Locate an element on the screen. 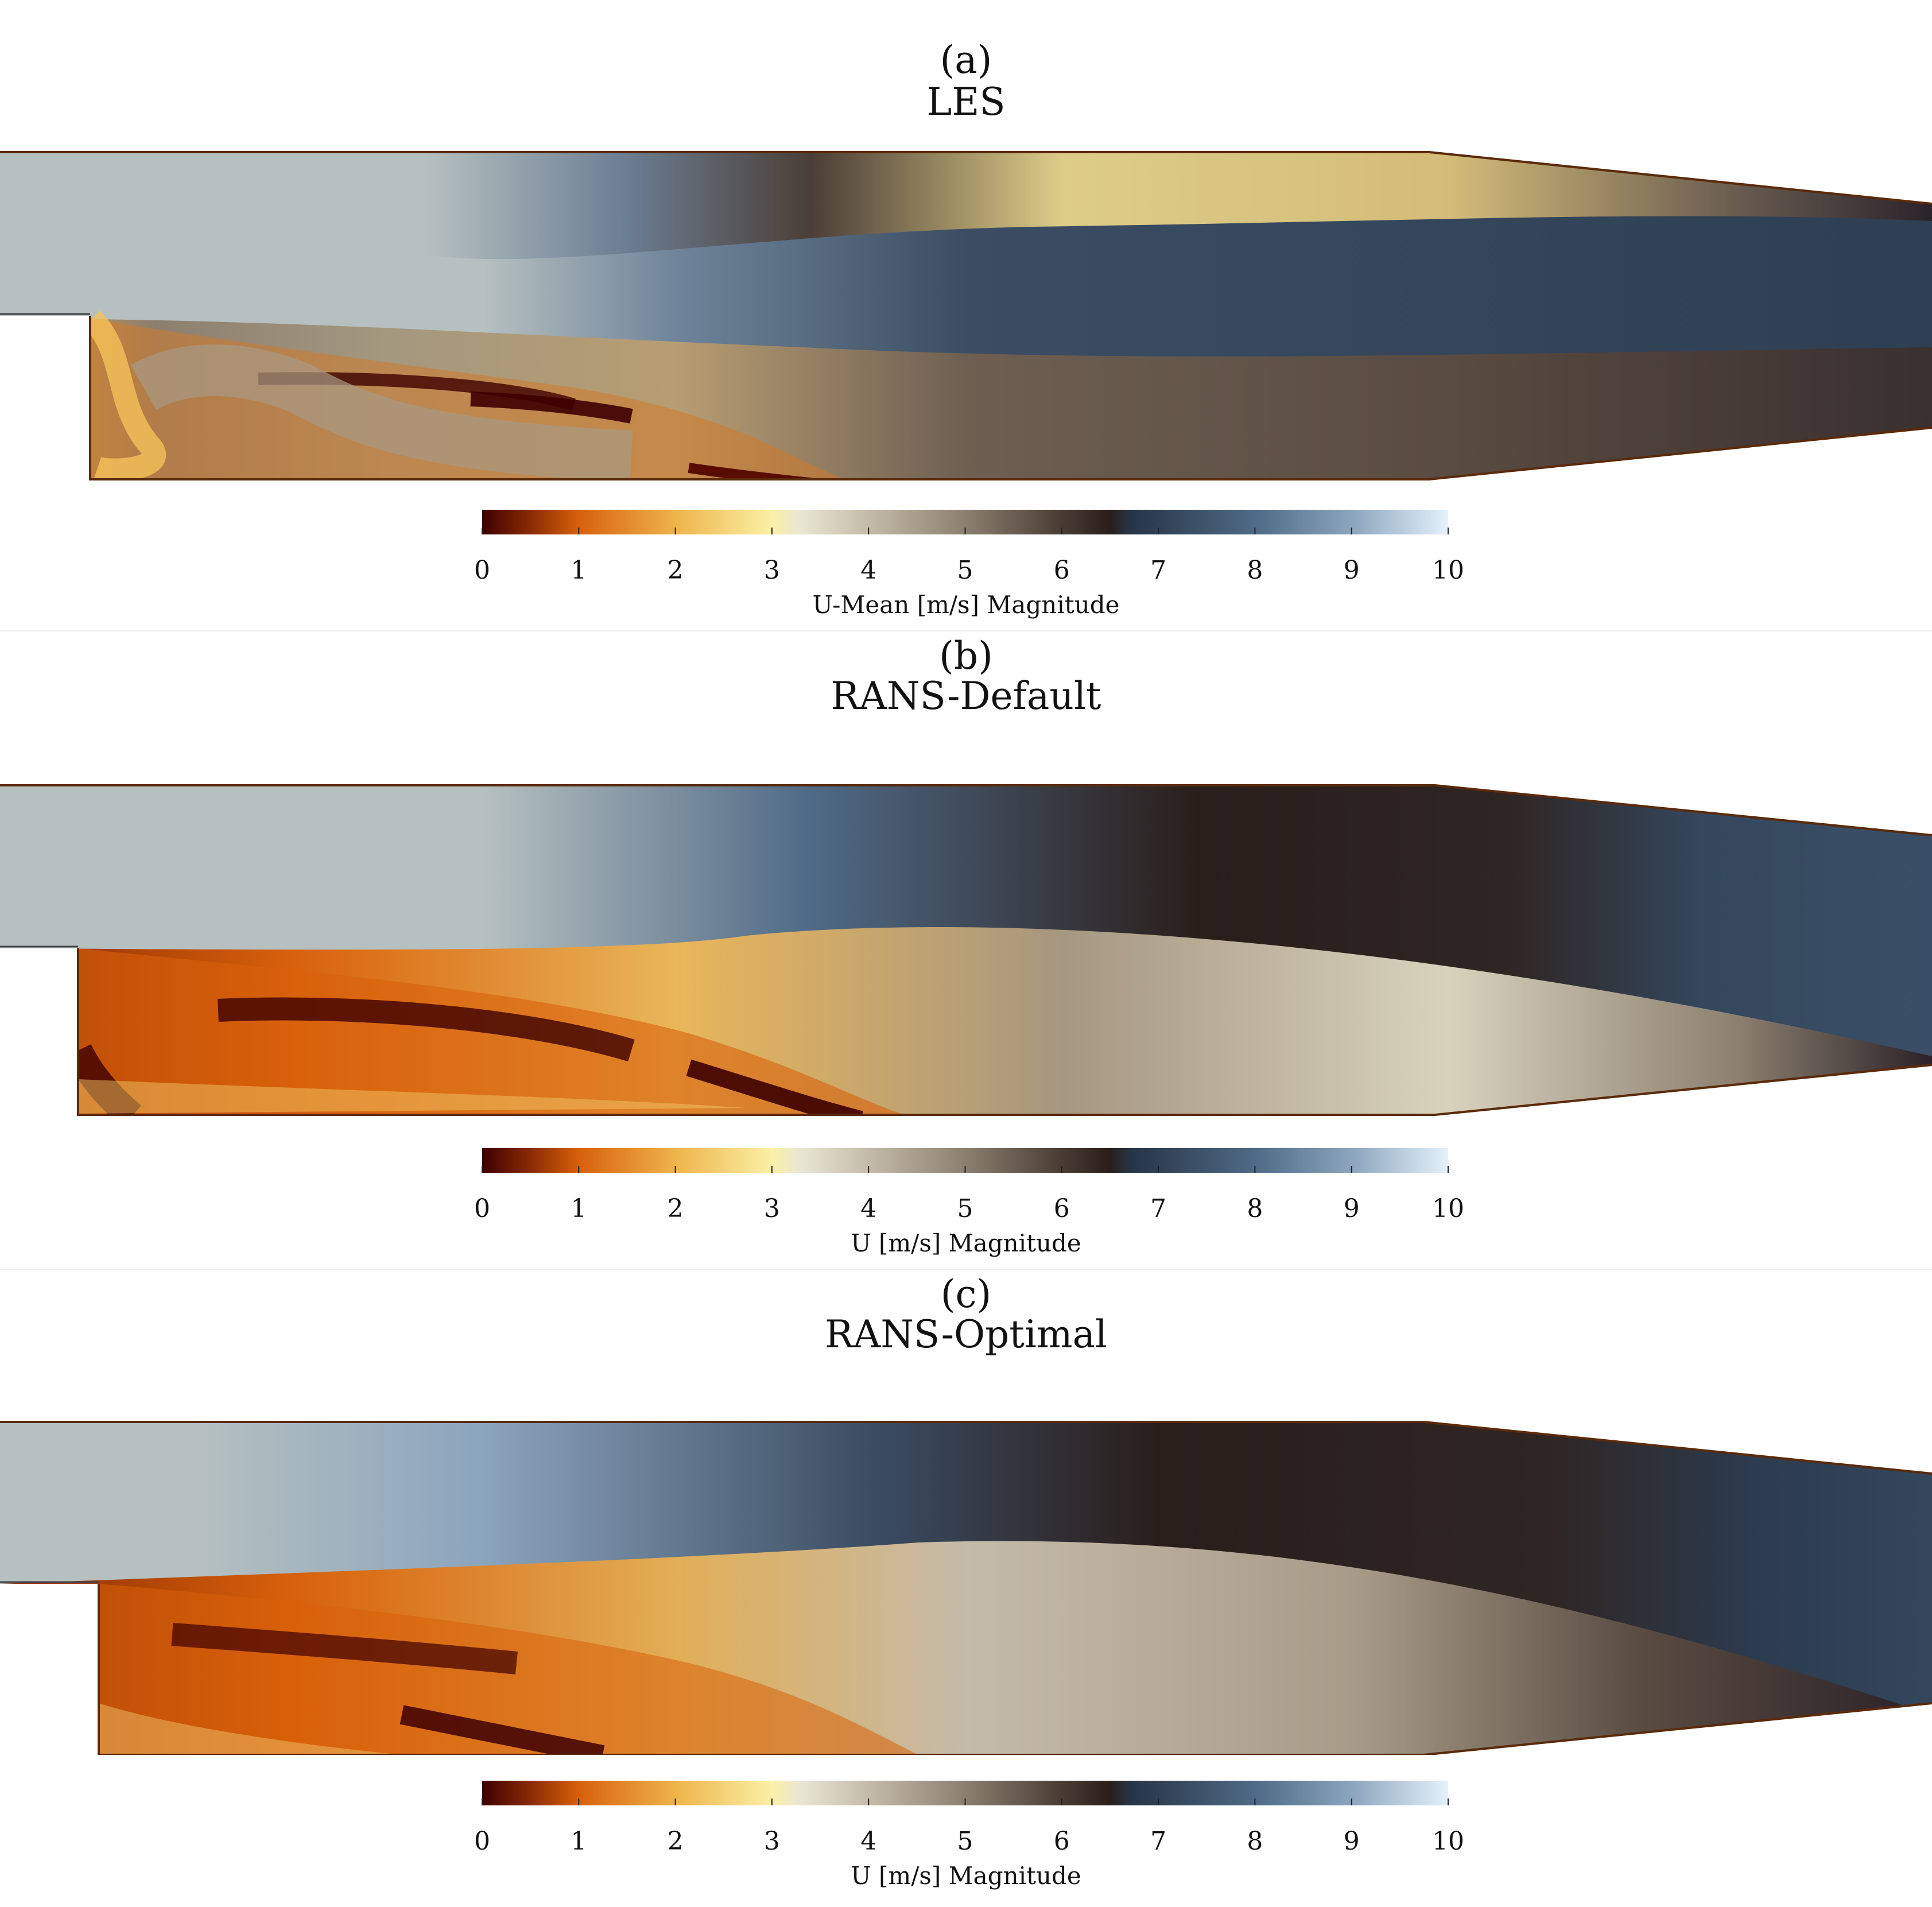 This screenshot has height=1907, width=1932. colorbar-a: 0 1 2 3 4 5 6 7 8 9 10 U-Mean [m/s] Magnitude is located at coordinates (969, 564).